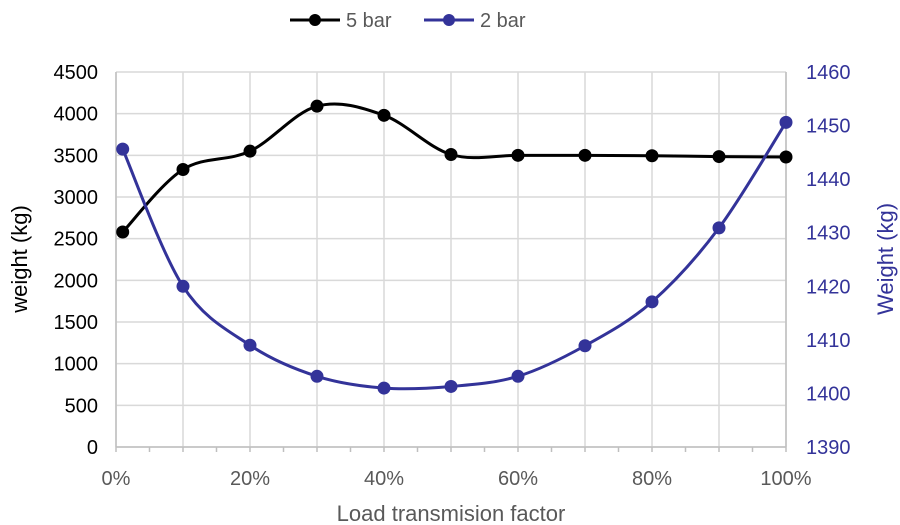  I want to click on y2-tick-label: 1440, so click(828, 180).